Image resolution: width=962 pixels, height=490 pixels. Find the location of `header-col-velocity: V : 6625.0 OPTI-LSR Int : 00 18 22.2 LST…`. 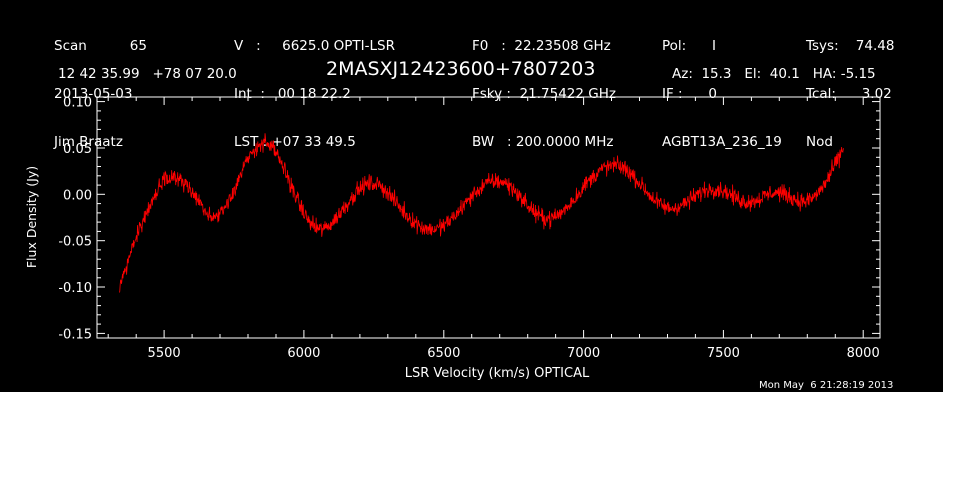

header-col-velocity: V : 6625.0 OPTI-LSR Int : 00 18 22.2 LST… is located at coordinates (314, 94).